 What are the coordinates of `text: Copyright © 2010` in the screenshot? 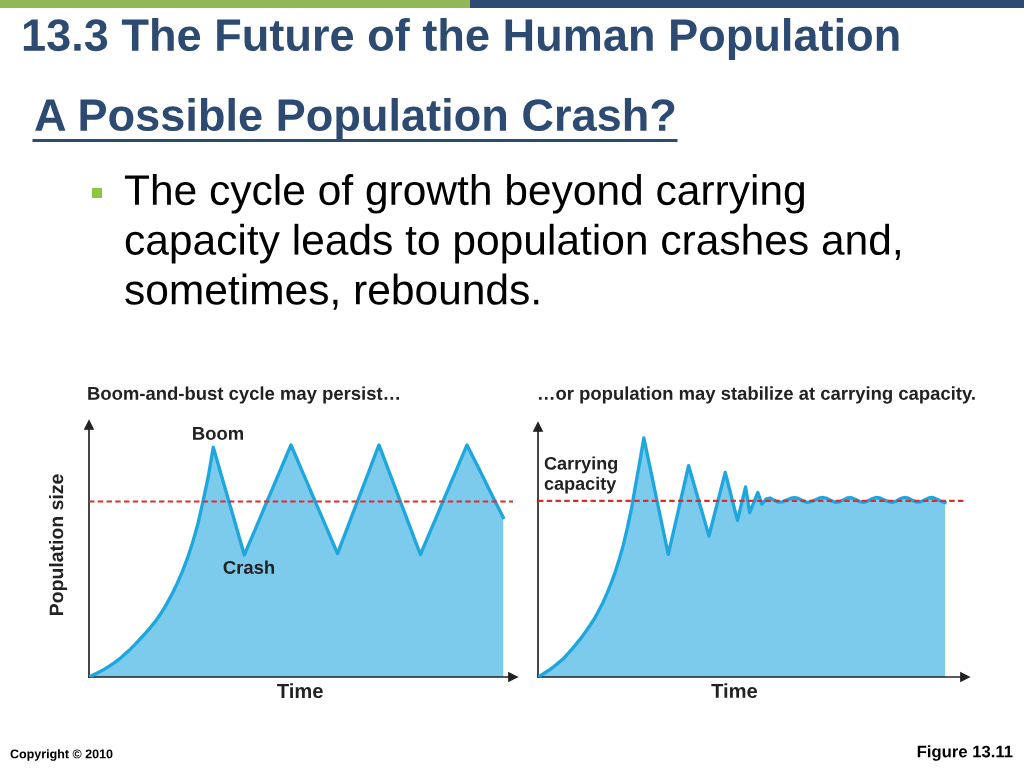 It's located at (61, 755).